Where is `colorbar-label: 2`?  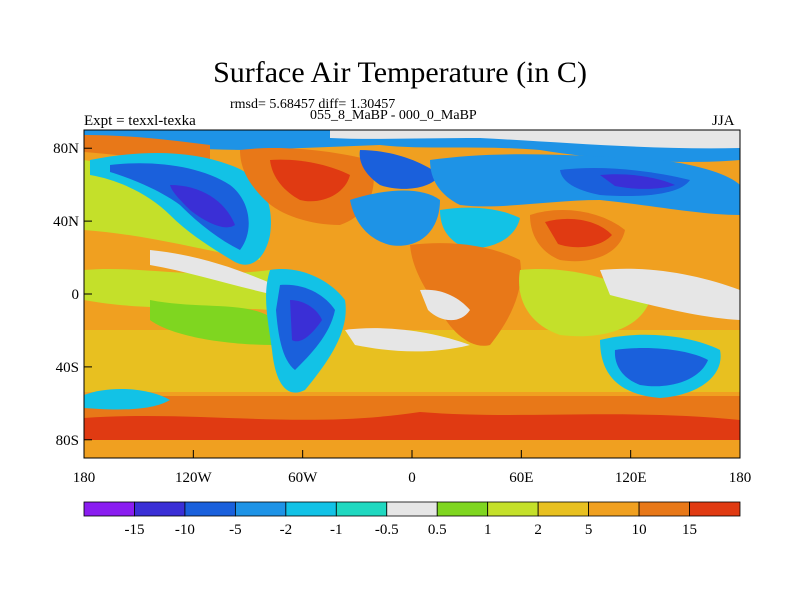
colorbar-label: 2 is located at coordinates (538, 530).